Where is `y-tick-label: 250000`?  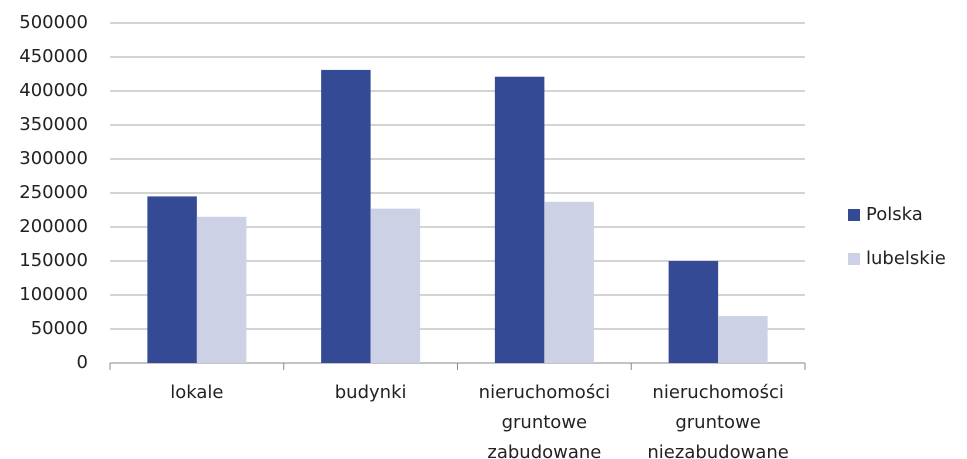
y-tick-label: 250000 is located at coordinates (53, 192).